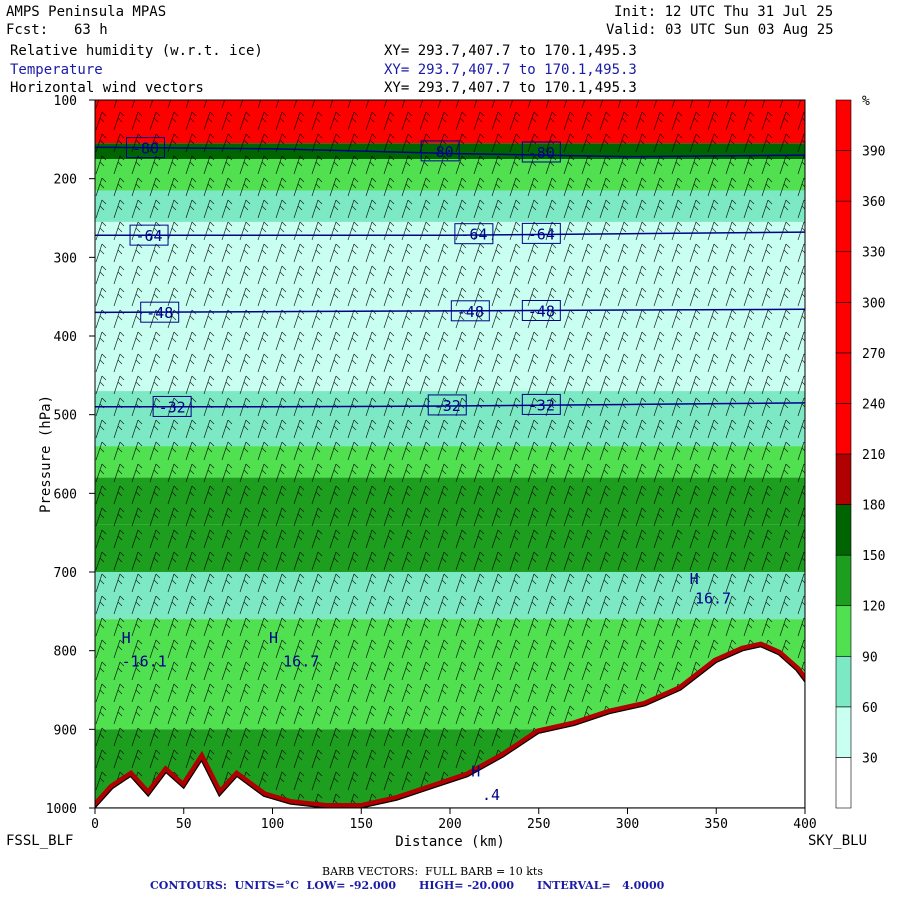  I want to click on barb-legend: BARB VECTORS: FULL BARB = 10 kts, so click(432, 871).